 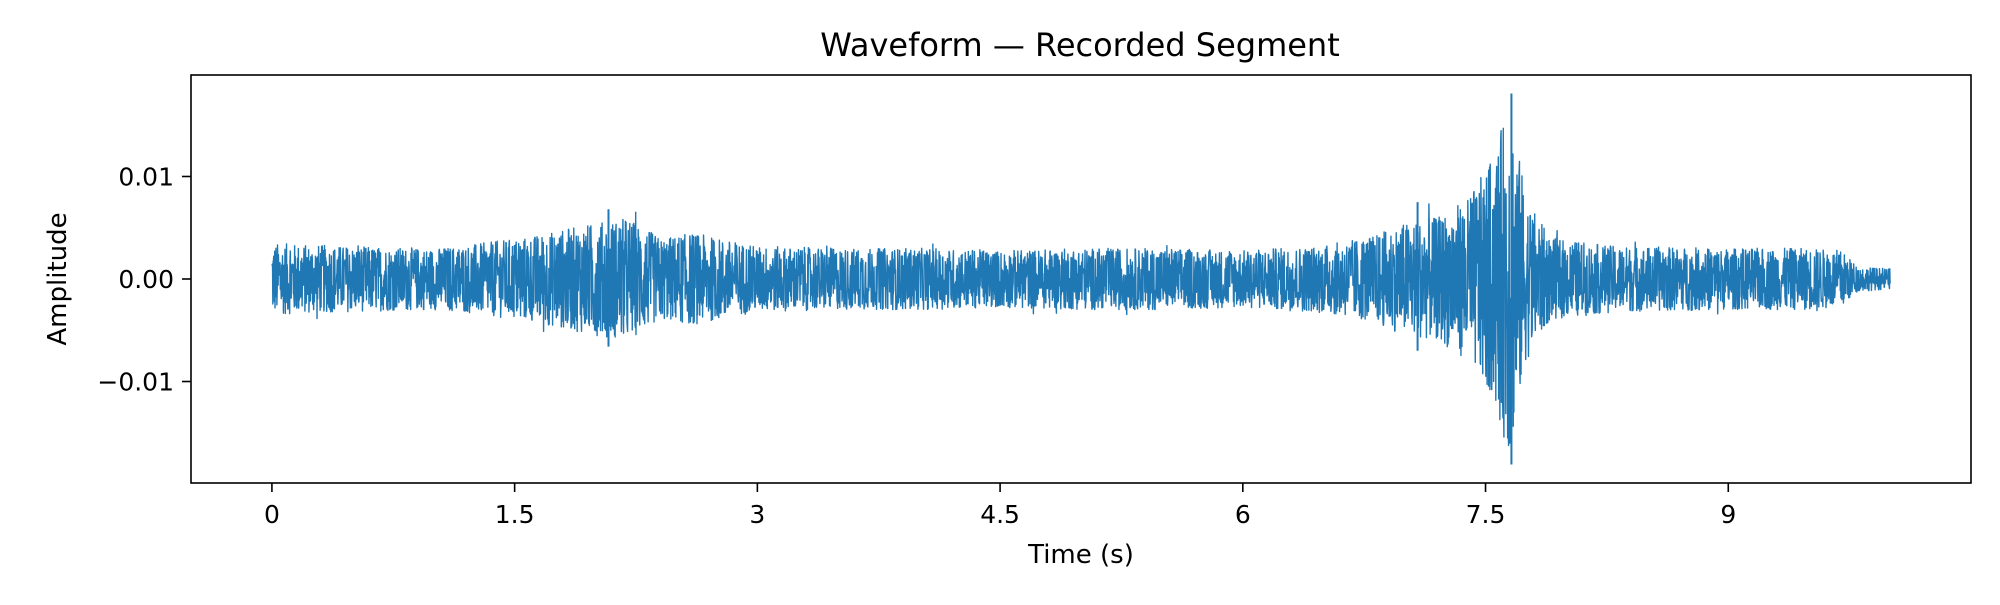 What do you see at coordinates (1486, 514) in the screenshot?
I see `x-tick-label: 7.5` at bounding box center [1486, 514].